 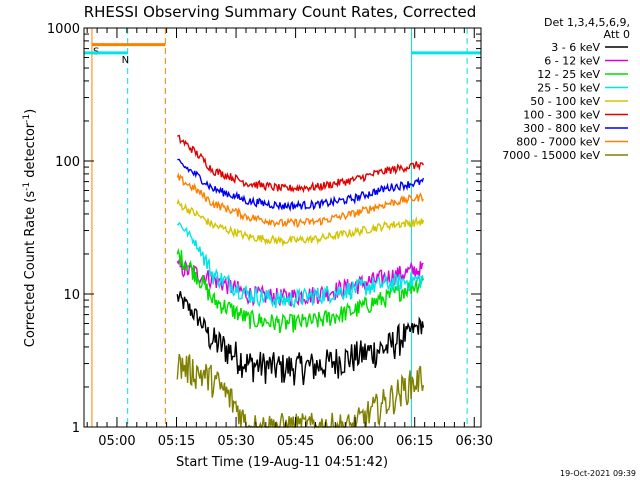 I want to click on x-tick-label: 05:45, so click(x=295, y=441).